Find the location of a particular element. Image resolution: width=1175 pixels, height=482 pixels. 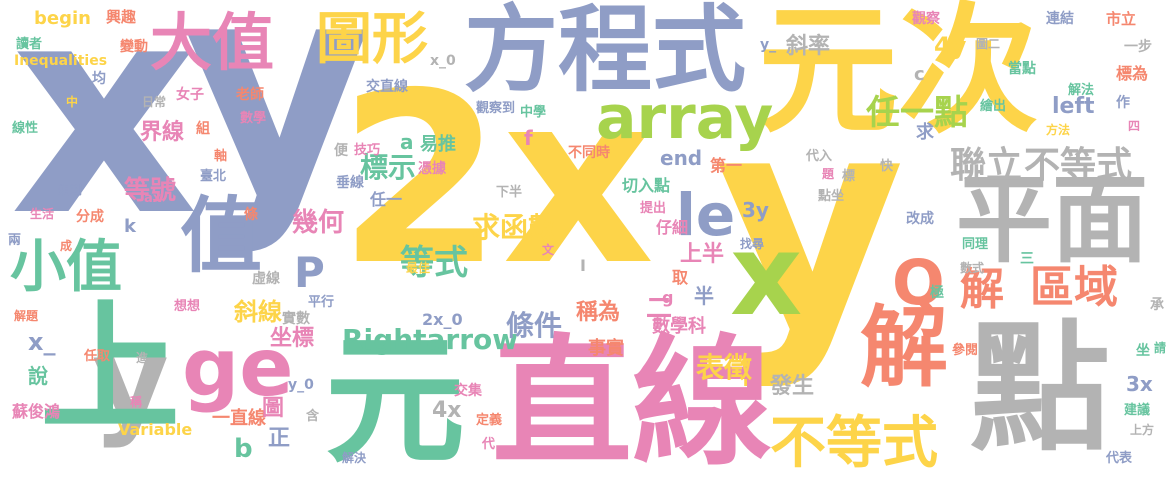

word-zheng: 正 is located at coordinates (279, 438).